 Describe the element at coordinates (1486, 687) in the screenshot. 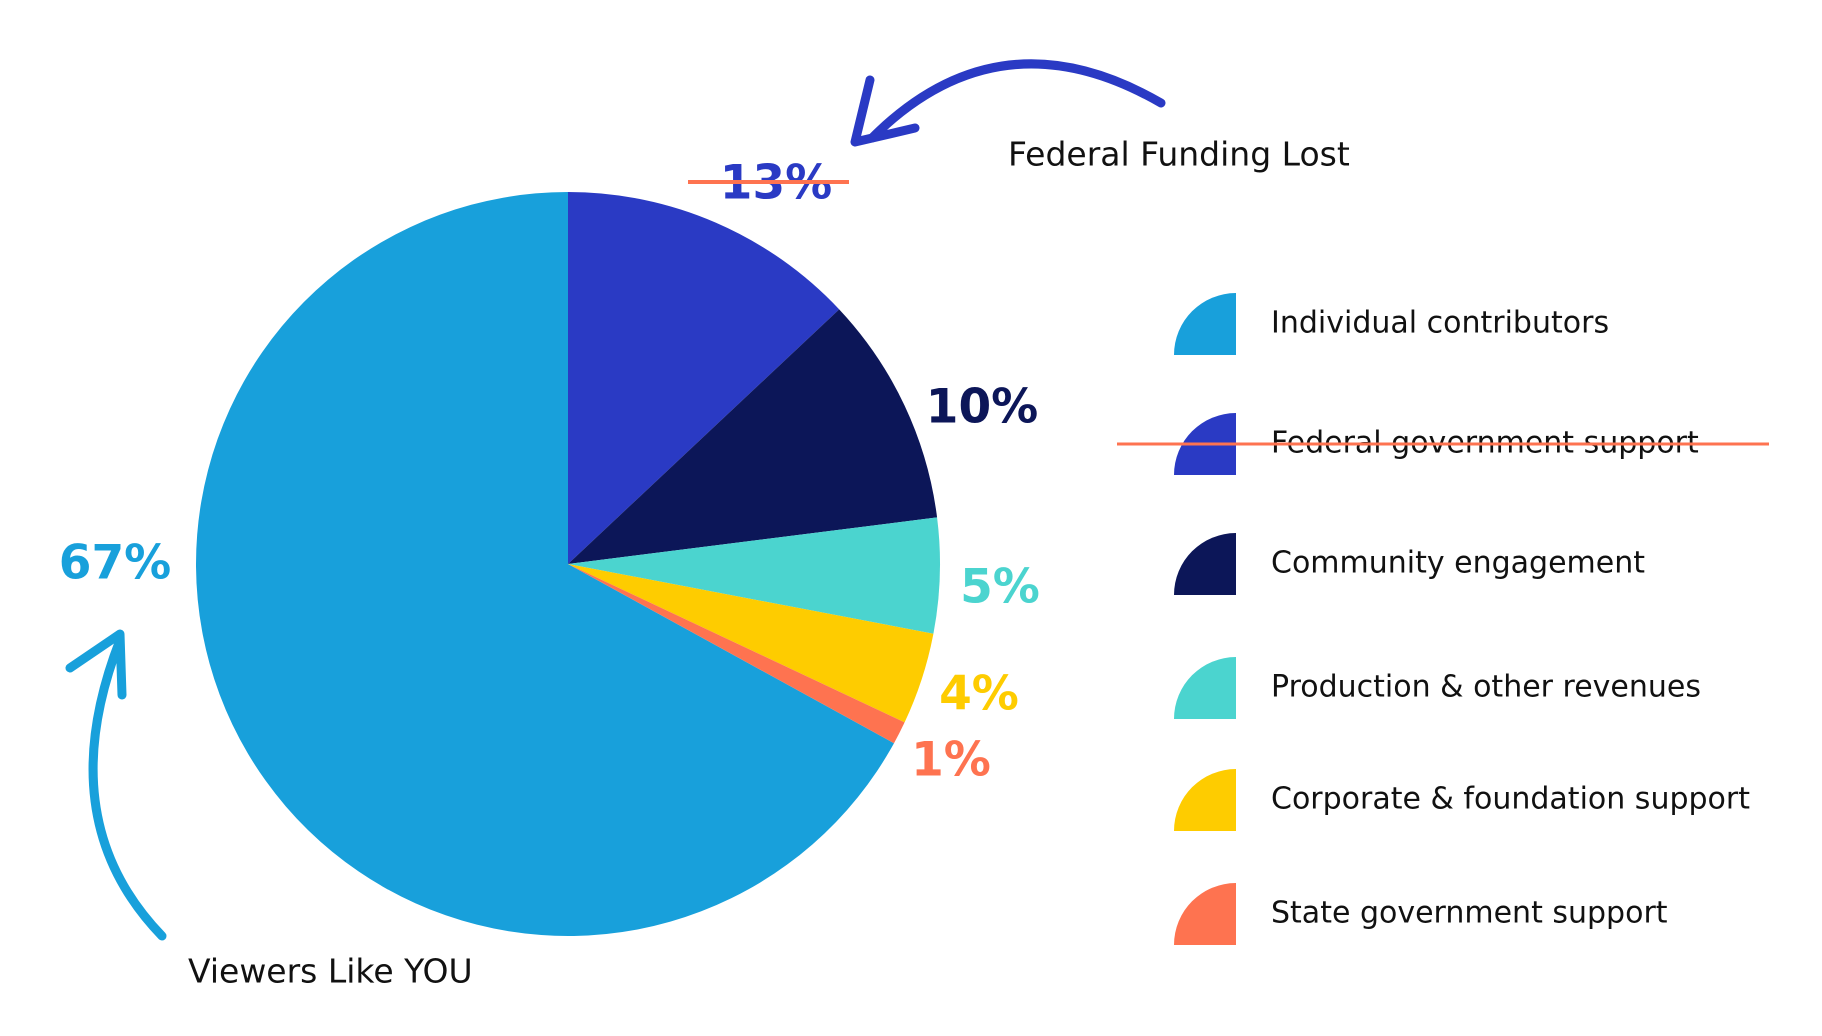

I see `legend-label: Production & other revenues` at that location.